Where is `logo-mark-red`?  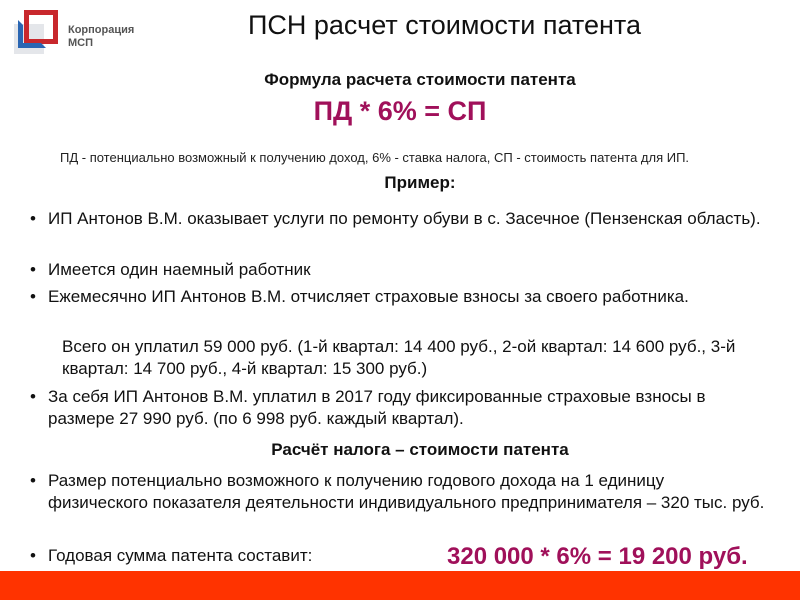
logo-mark-red is located at coordinates (41, 27).